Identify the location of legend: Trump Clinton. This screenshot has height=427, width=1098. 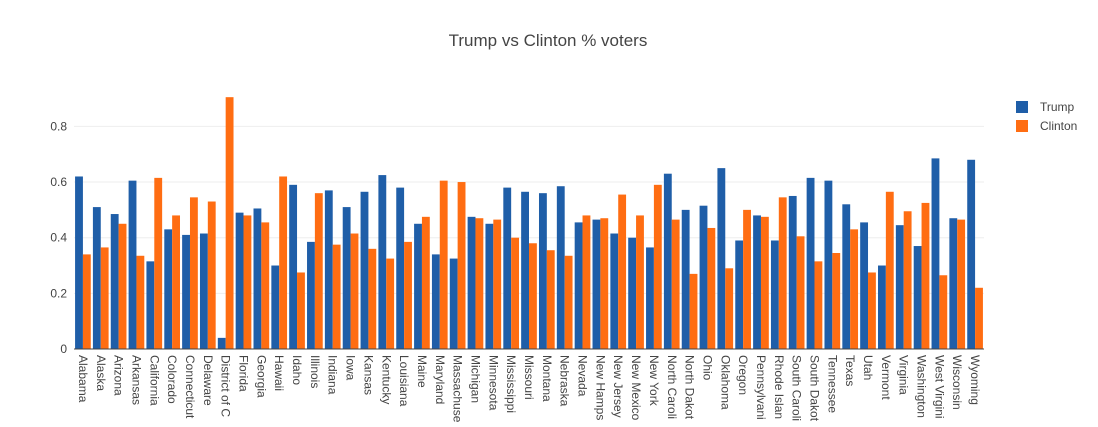
(1046, 116).